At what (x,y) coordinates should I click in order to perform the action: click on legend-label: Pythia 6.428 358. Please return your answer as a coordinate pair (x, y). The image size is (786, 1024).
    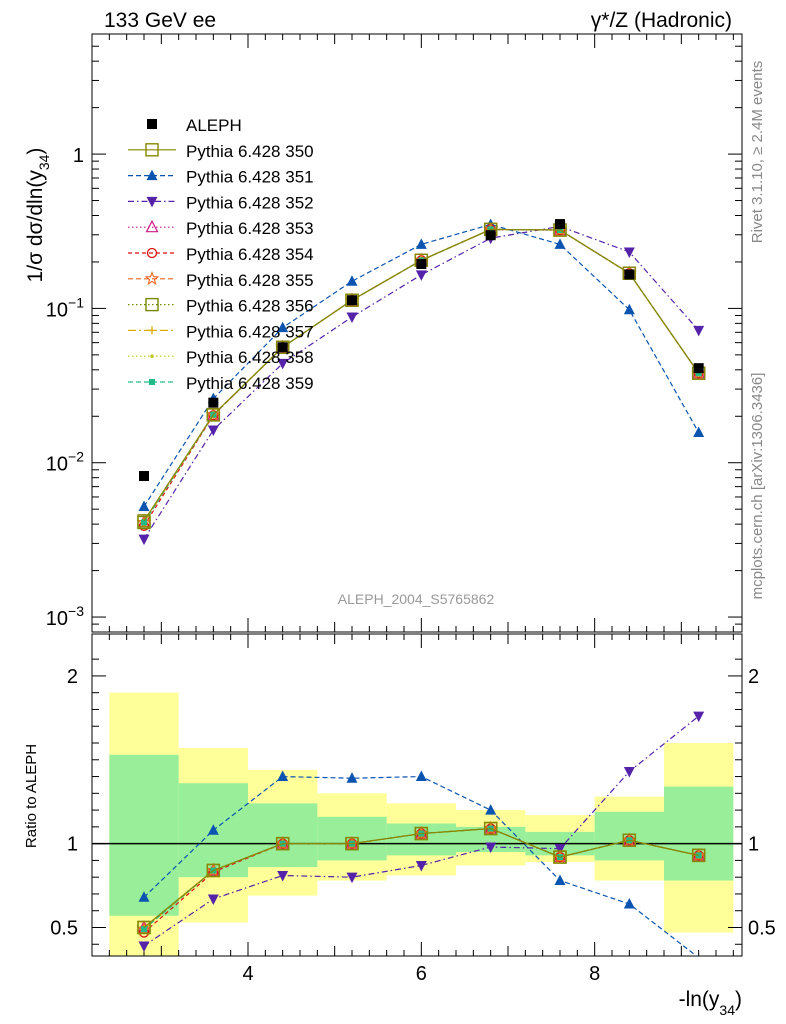
    Looking at the image, I should click on (250, 357).